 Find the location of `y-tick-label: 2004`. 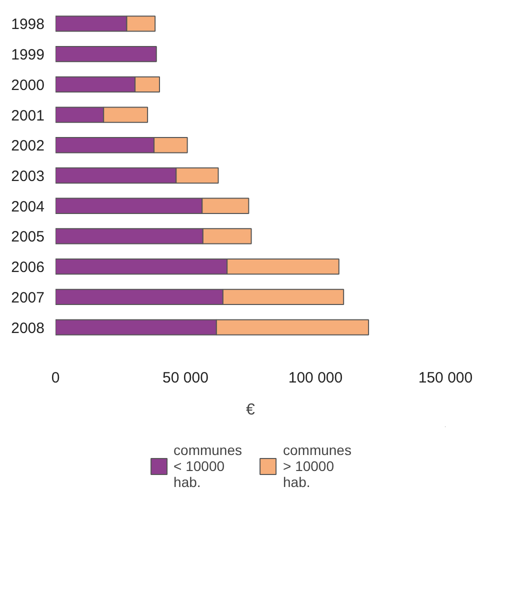

y-tick-label: 2004 is located at coordinates (28, 207).